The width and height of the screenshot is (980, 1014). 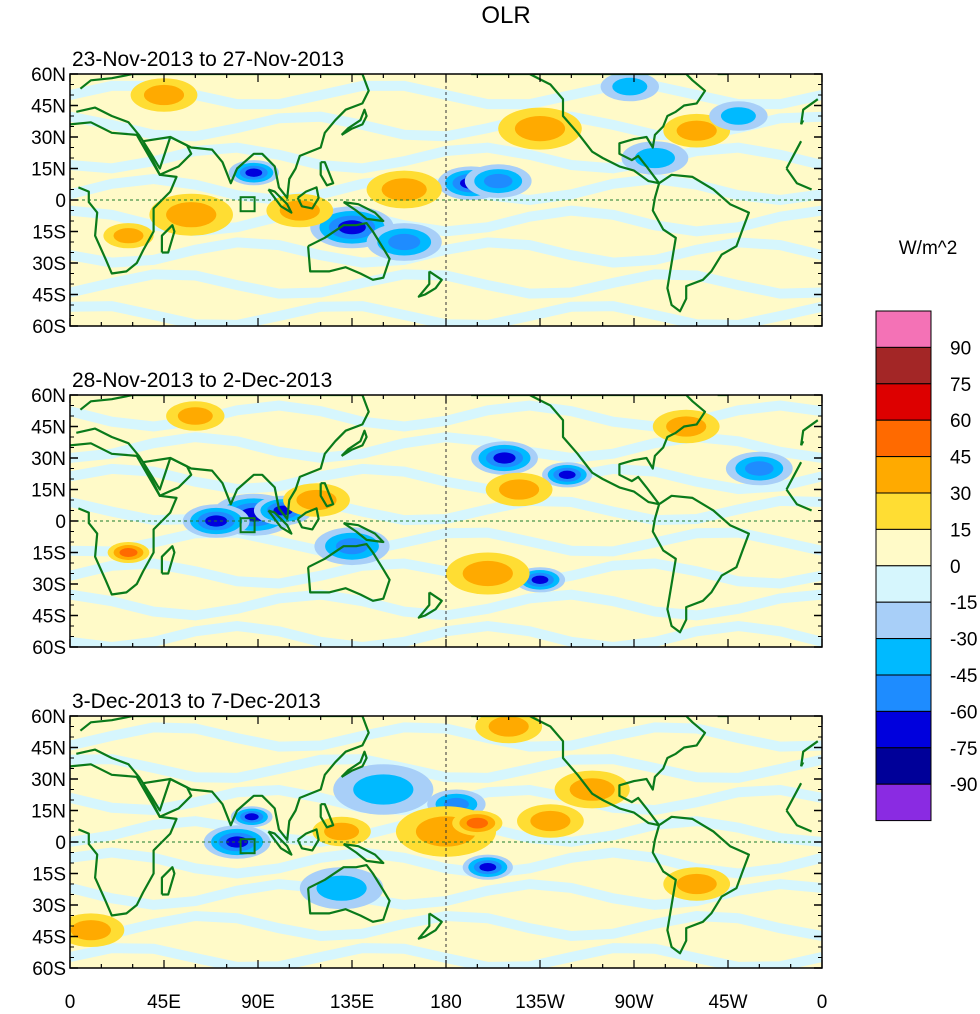 I want to click on colorbar-label: -45, so click(x=963, y=676).